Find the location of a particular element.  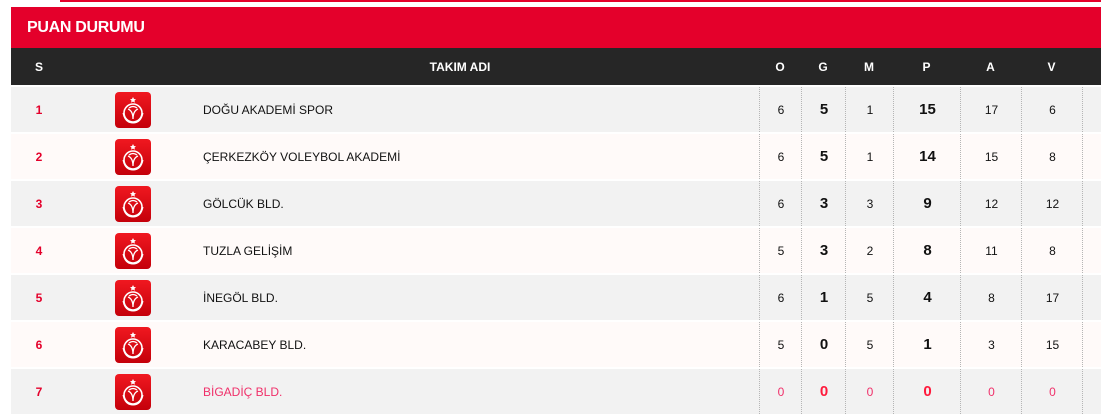

position: 7 is located at coordinates (39, 391).